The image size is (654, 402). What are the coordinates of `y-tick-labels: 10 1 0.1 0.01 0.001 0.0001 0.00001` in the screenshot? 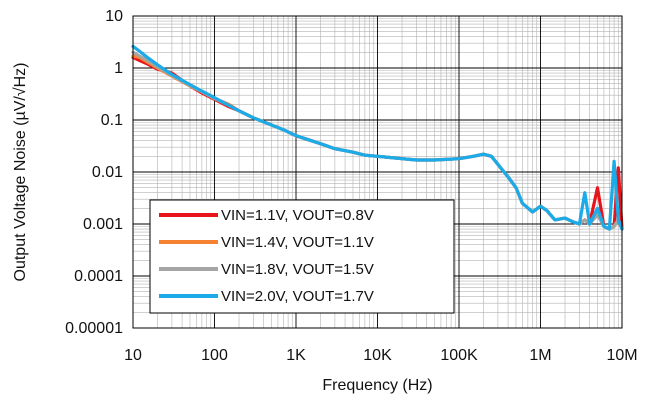 It's located at (94, 172).